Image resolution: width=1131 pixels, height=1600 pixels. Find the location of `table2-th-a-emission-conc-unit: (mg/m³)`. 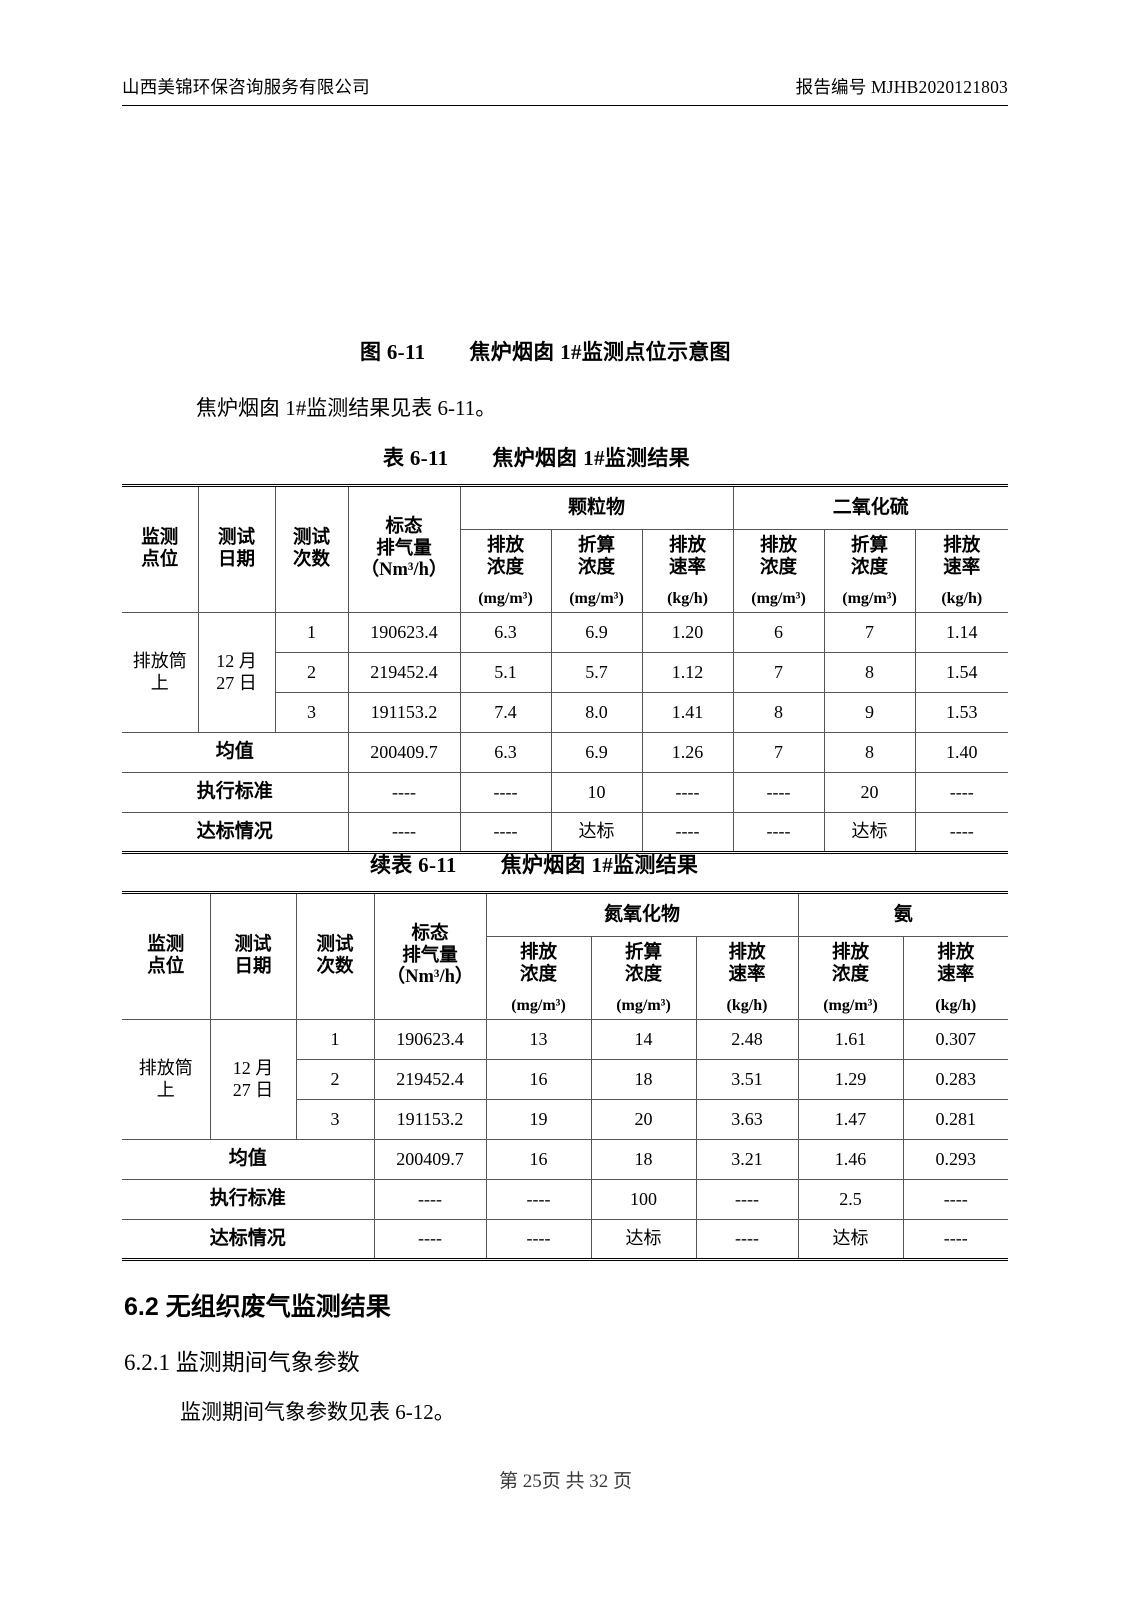

table2-th-a-emission-conc-unit: (mg/m³) is located at coordinates (539, 1006).